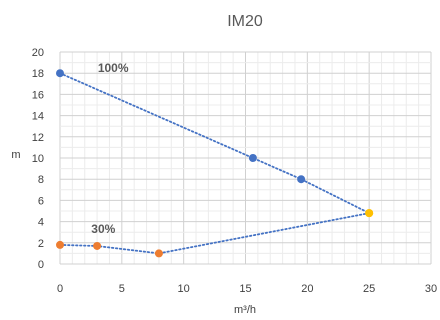 The image size is (440, 320). I want to click on y-tick-label: 16, so click(38, 95).